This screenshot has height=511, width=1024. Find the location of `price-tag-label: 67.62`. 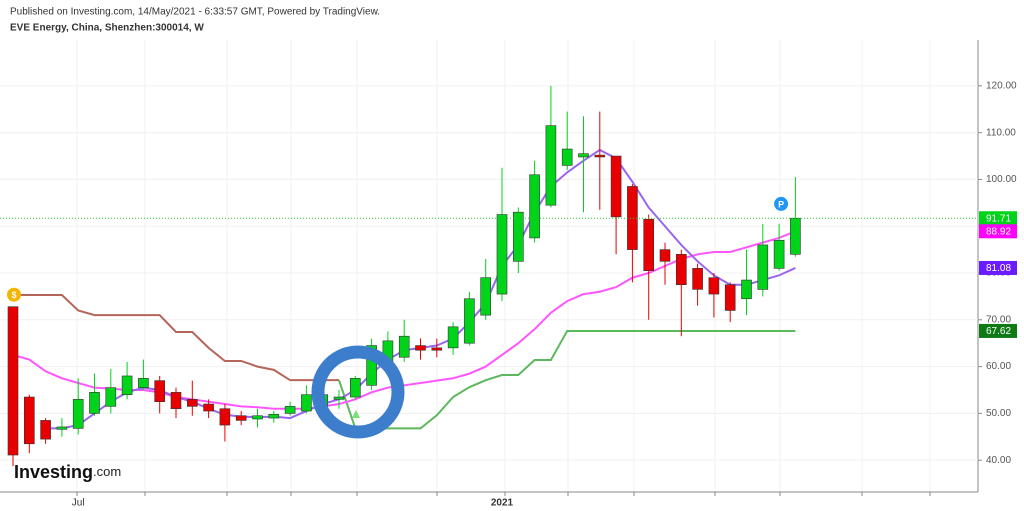

price-tag-label: 67.62 is located at coordinates (998, 331).